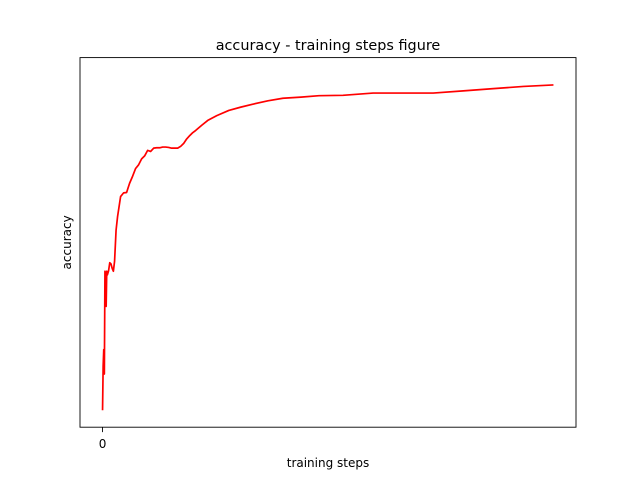  Describe the element at coordinates (103, 444) in the screenshot. I see `x-tick-label: 0` at that location.